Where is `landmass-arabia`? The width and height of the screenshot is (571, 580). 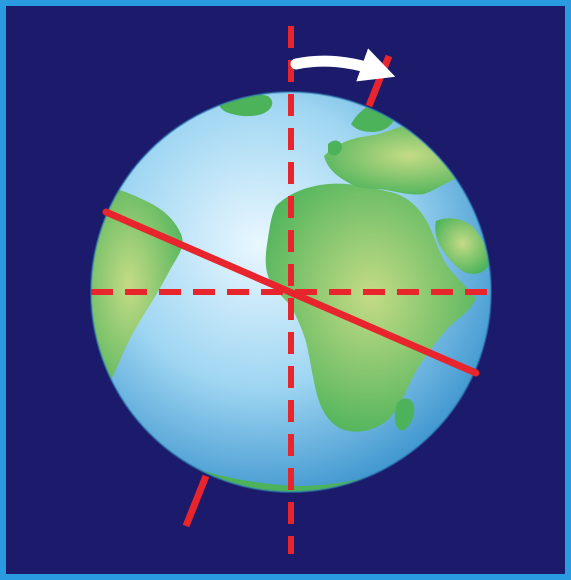
landmass-arabia is located at coordinates (462, 246).